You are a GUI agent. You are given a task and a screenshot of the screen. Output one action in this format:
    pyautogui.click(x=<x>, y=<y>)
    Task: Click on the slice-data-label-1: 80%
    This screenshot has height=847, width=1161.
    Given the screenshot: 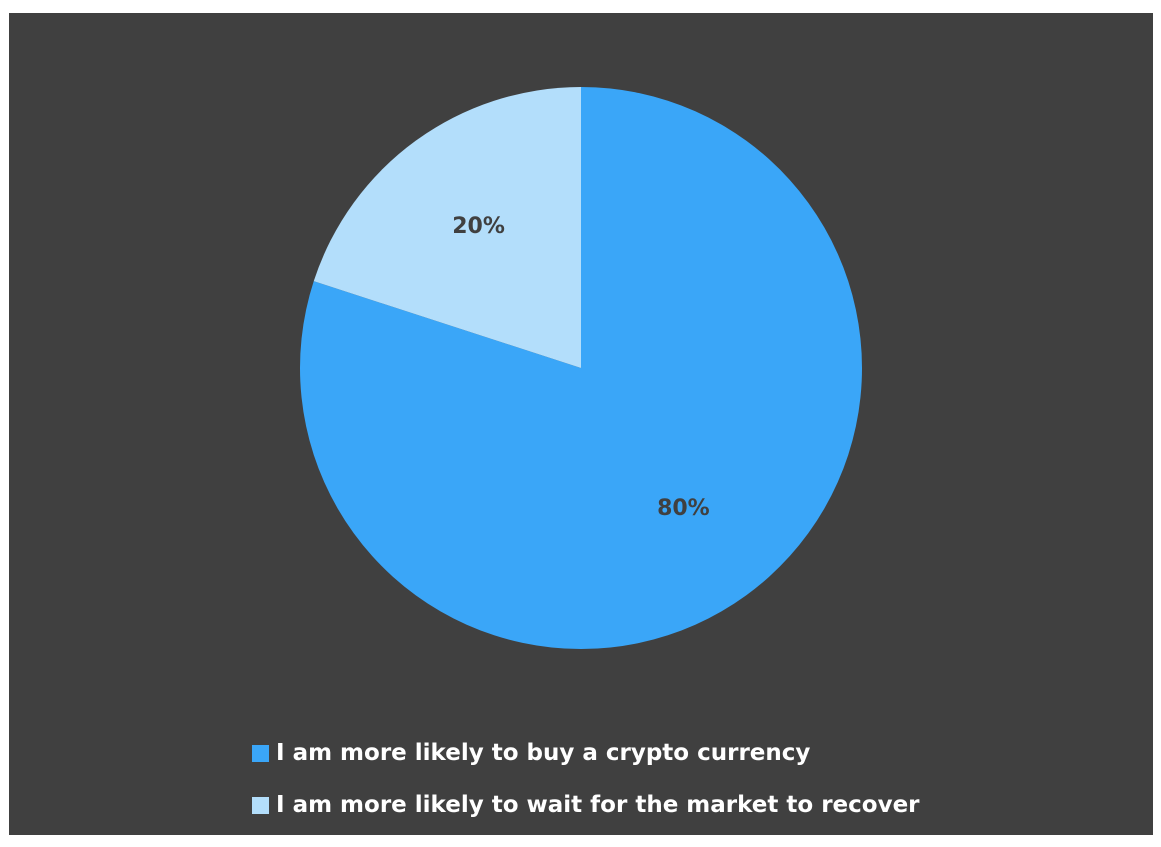 What is the action you would take?
    pyautogui.click(x=683, y=508)
    